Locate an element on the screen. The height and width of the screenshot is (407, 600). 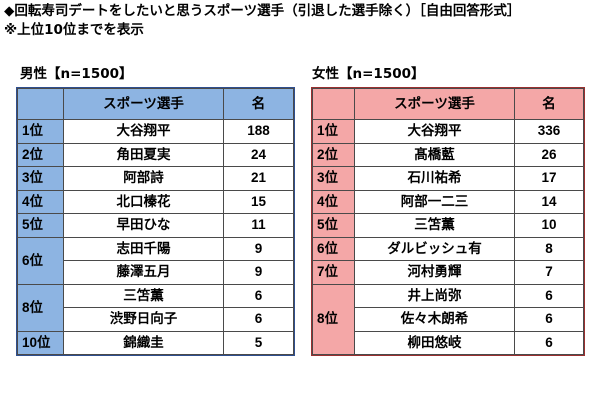
page-title: ◆回転寿司デートをしたいと思うスポーツ選手（引退した選手除く）［自由回答形式］ is located at coordinates (262, 11).